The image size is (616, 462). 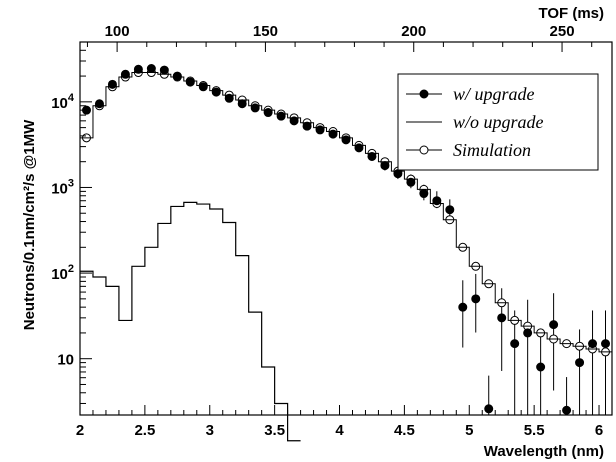 I want to click on y-tick-label: 10⁴, so click(x=63, y=102).